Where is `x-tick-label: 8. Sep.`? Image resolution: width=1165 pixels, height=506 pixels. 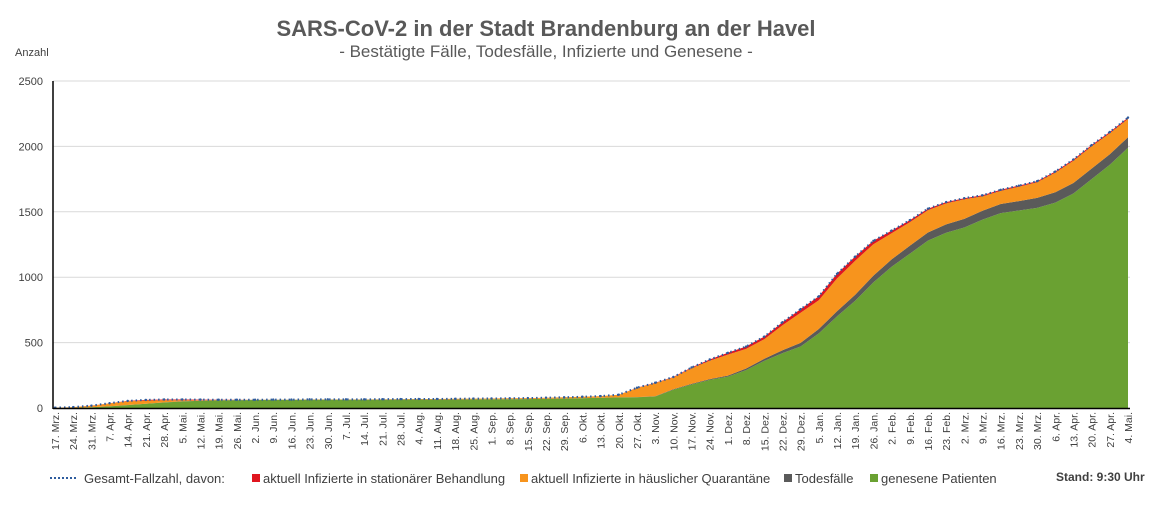
x-tick-label: 8. Sep. is located at coordinates (511, 428).